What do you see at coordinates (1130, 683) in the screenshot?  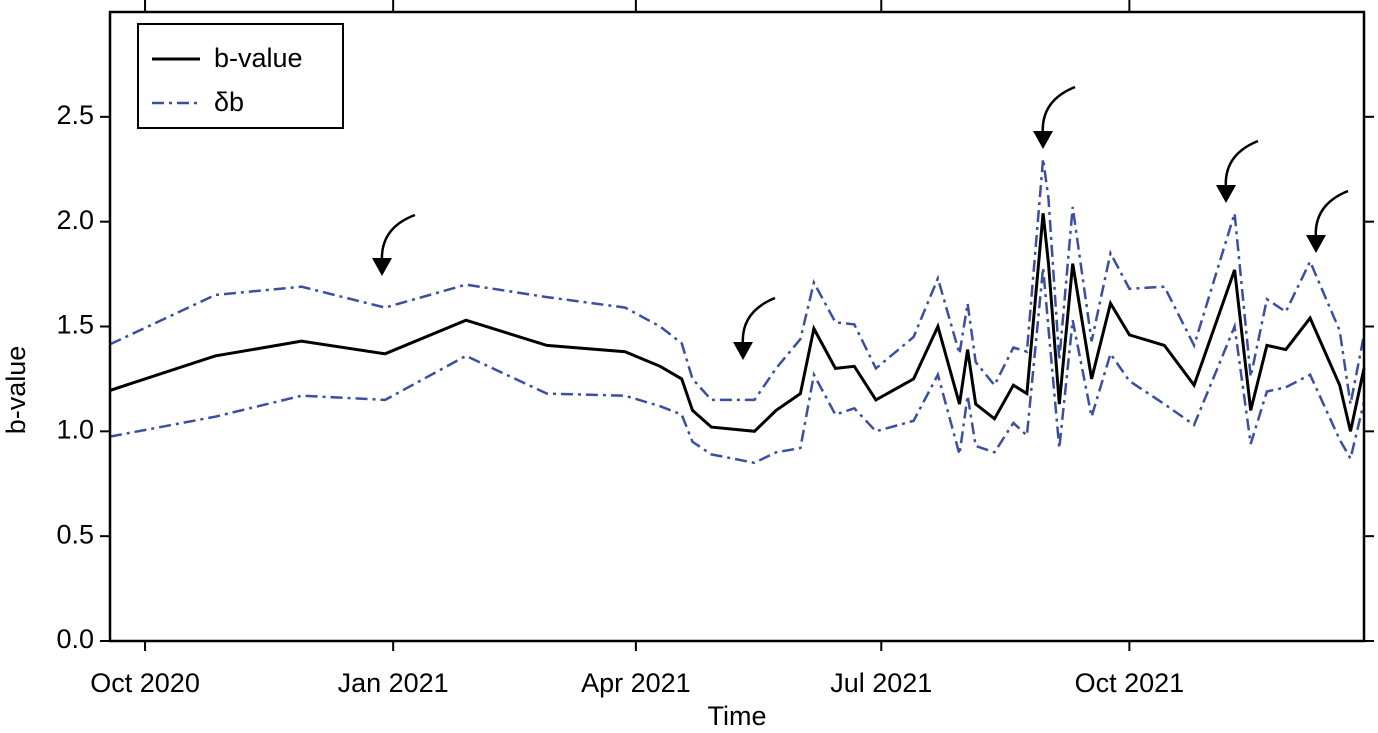 I see `x-tick-label: Oct 2021` at bounding box center [1130, 683].